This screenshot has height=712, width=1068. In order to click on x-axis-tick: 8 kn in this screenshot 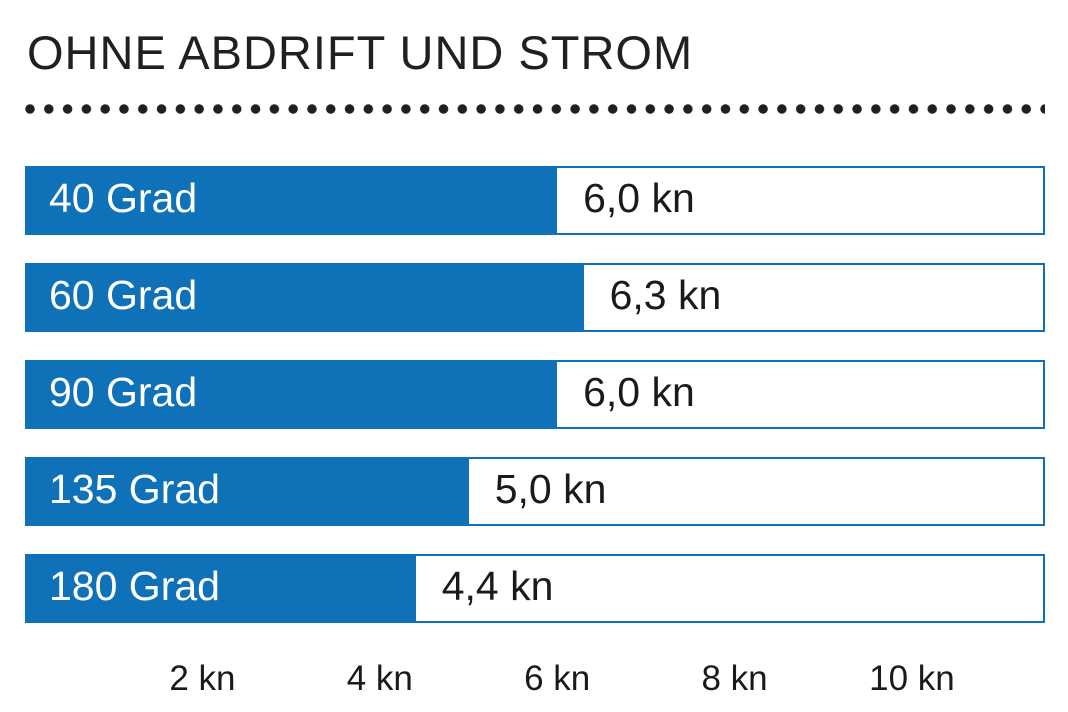, I will do `click(734, 679)`.